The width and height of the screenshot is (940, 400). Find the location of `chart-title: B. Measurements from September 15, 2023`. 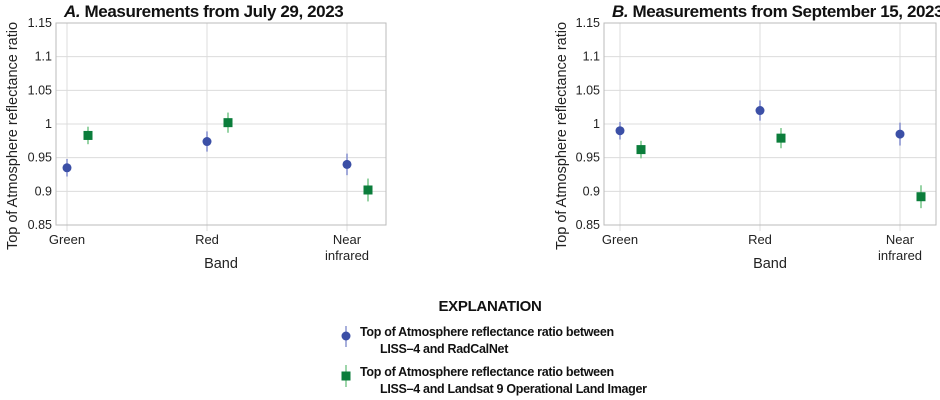

chart-title: B. Measurements from September 15, 2023 is located at coordinates (776, 11).